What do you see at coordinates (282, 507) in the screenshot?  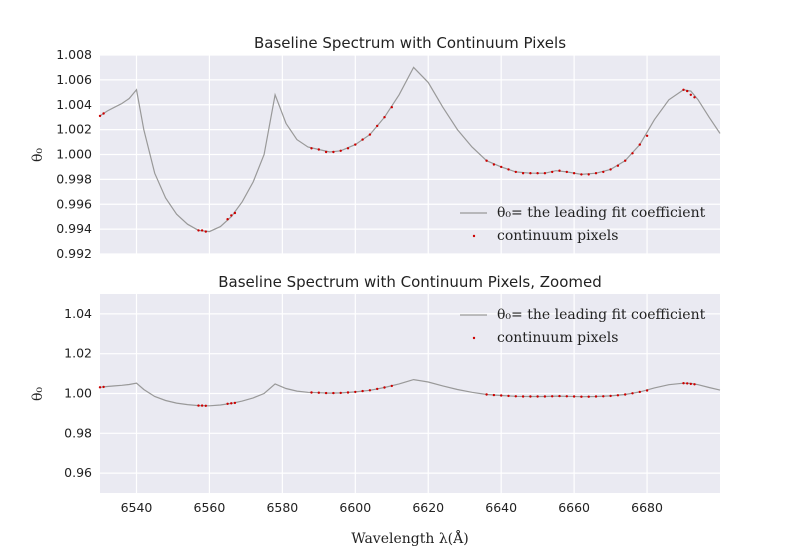 I see `x-tick-label: 6580` at bounding box center [282, 507].